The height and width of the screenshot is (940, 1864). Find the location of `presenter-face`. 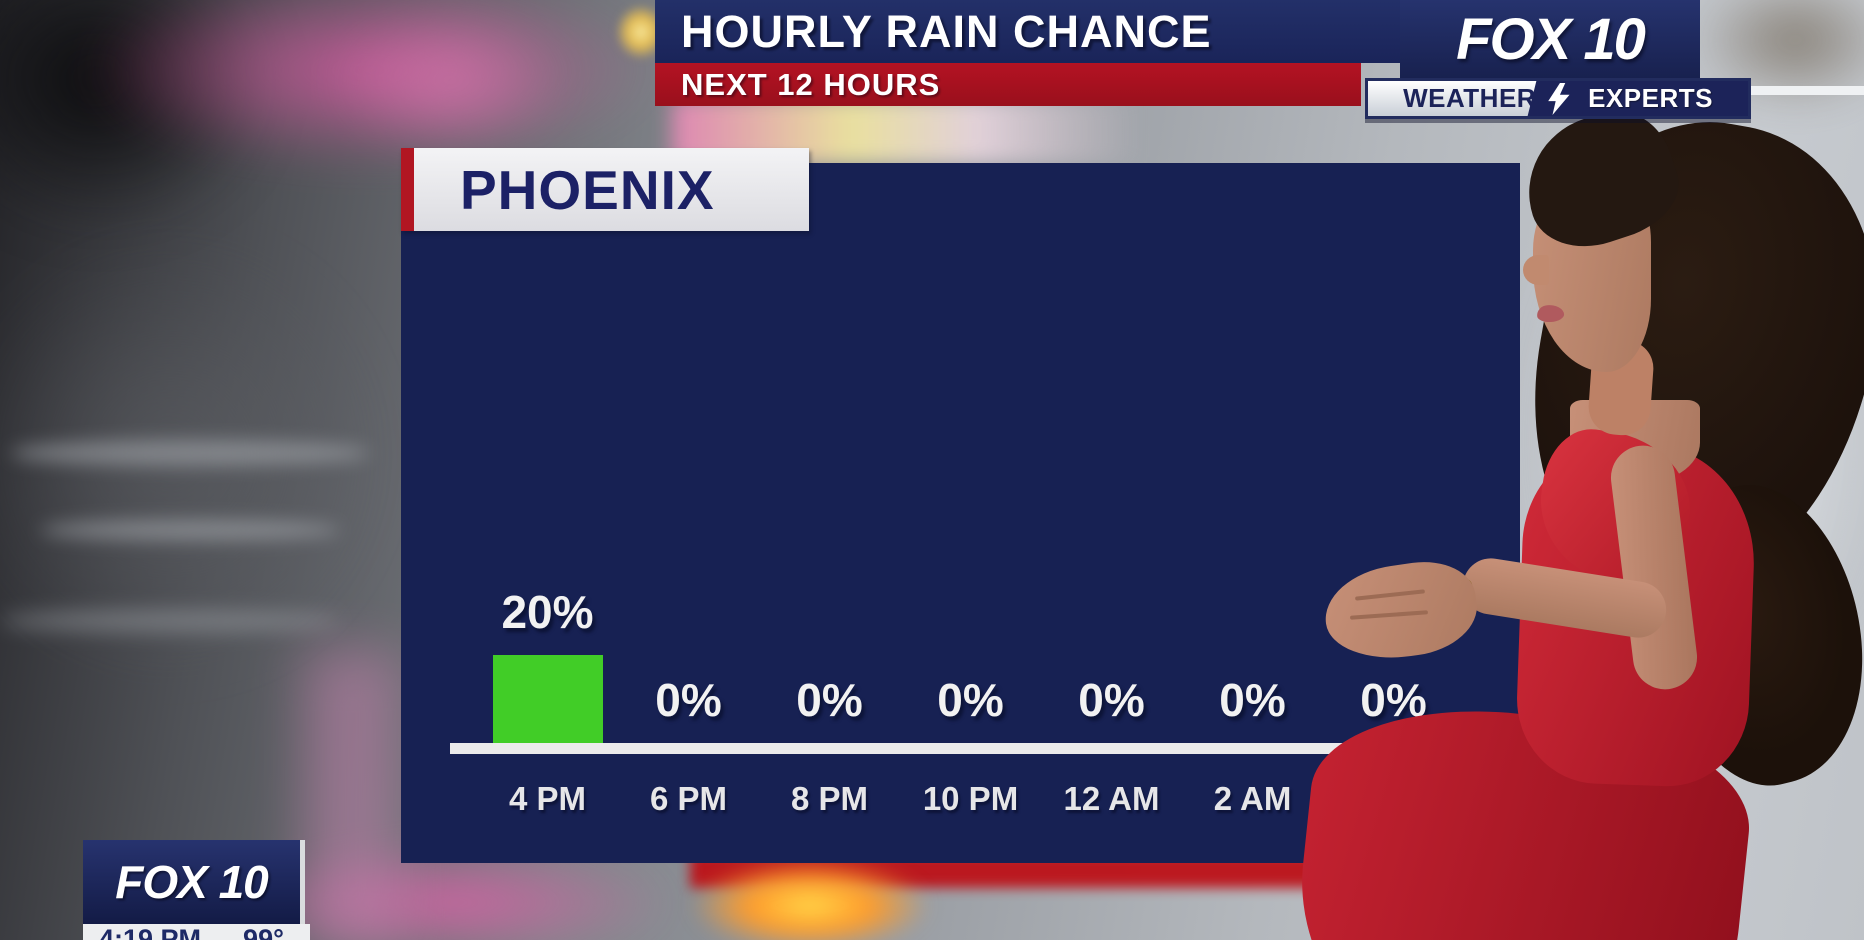

presenter-face is located at coordinates (1536, 270).